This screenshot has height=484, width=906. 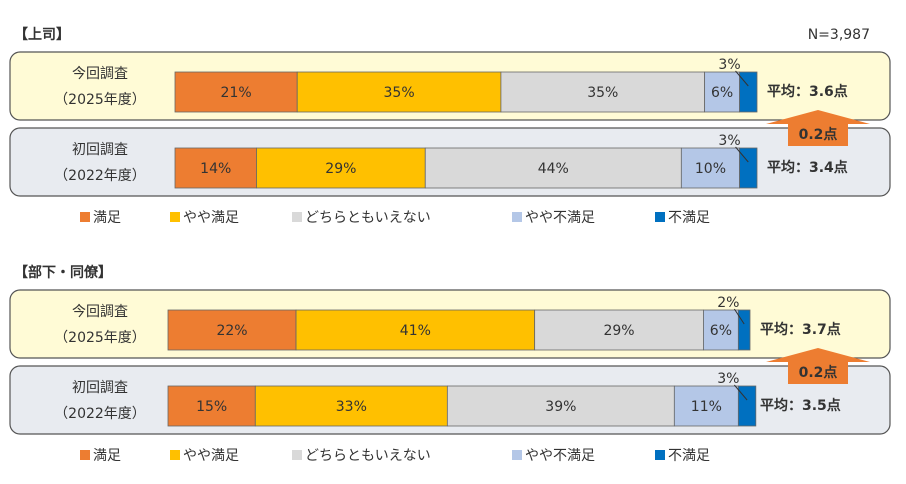 What do you see at coordinates (800, 405) in the screenshot?
I see `average-label: 平均：3.5点` at bounding box center [800, 405].